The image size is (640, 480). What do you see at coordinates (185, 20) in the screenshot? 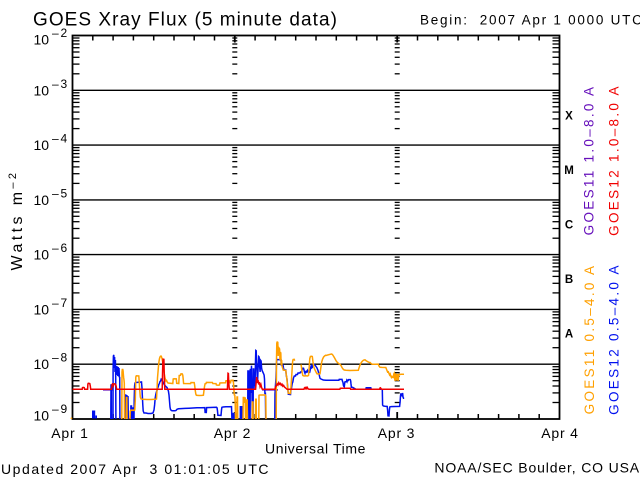
I see `svg-text: GOES Xray Flux (5 minute data)` at bounding box center [185, 20].